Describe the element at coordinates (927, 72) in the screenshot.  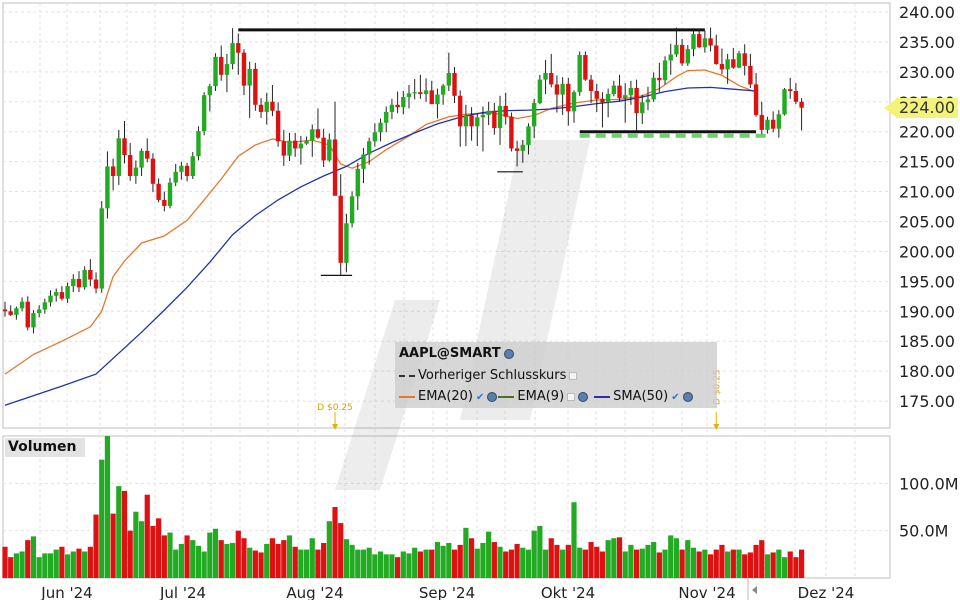
I see `y-tick-label: 230.00` at that location.